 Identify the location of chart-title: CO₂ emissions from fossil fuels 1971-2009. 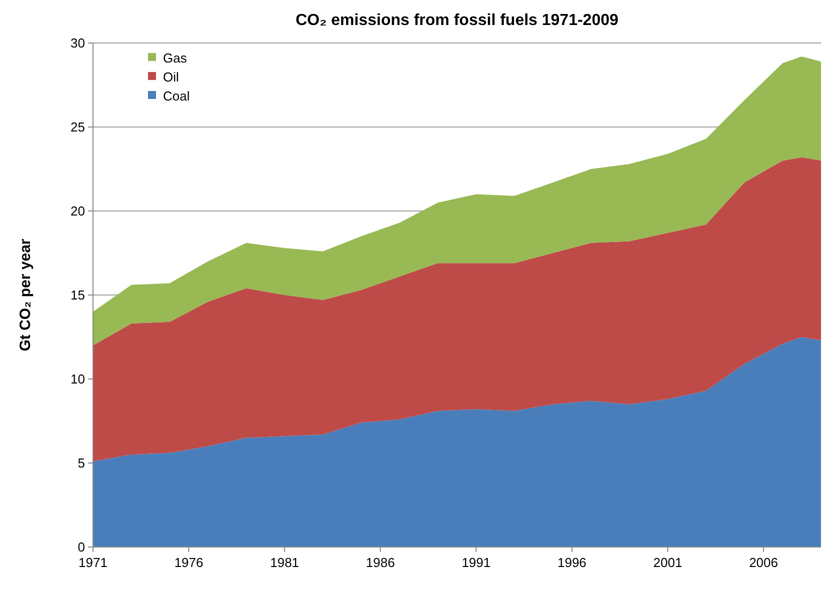
(457, 20).